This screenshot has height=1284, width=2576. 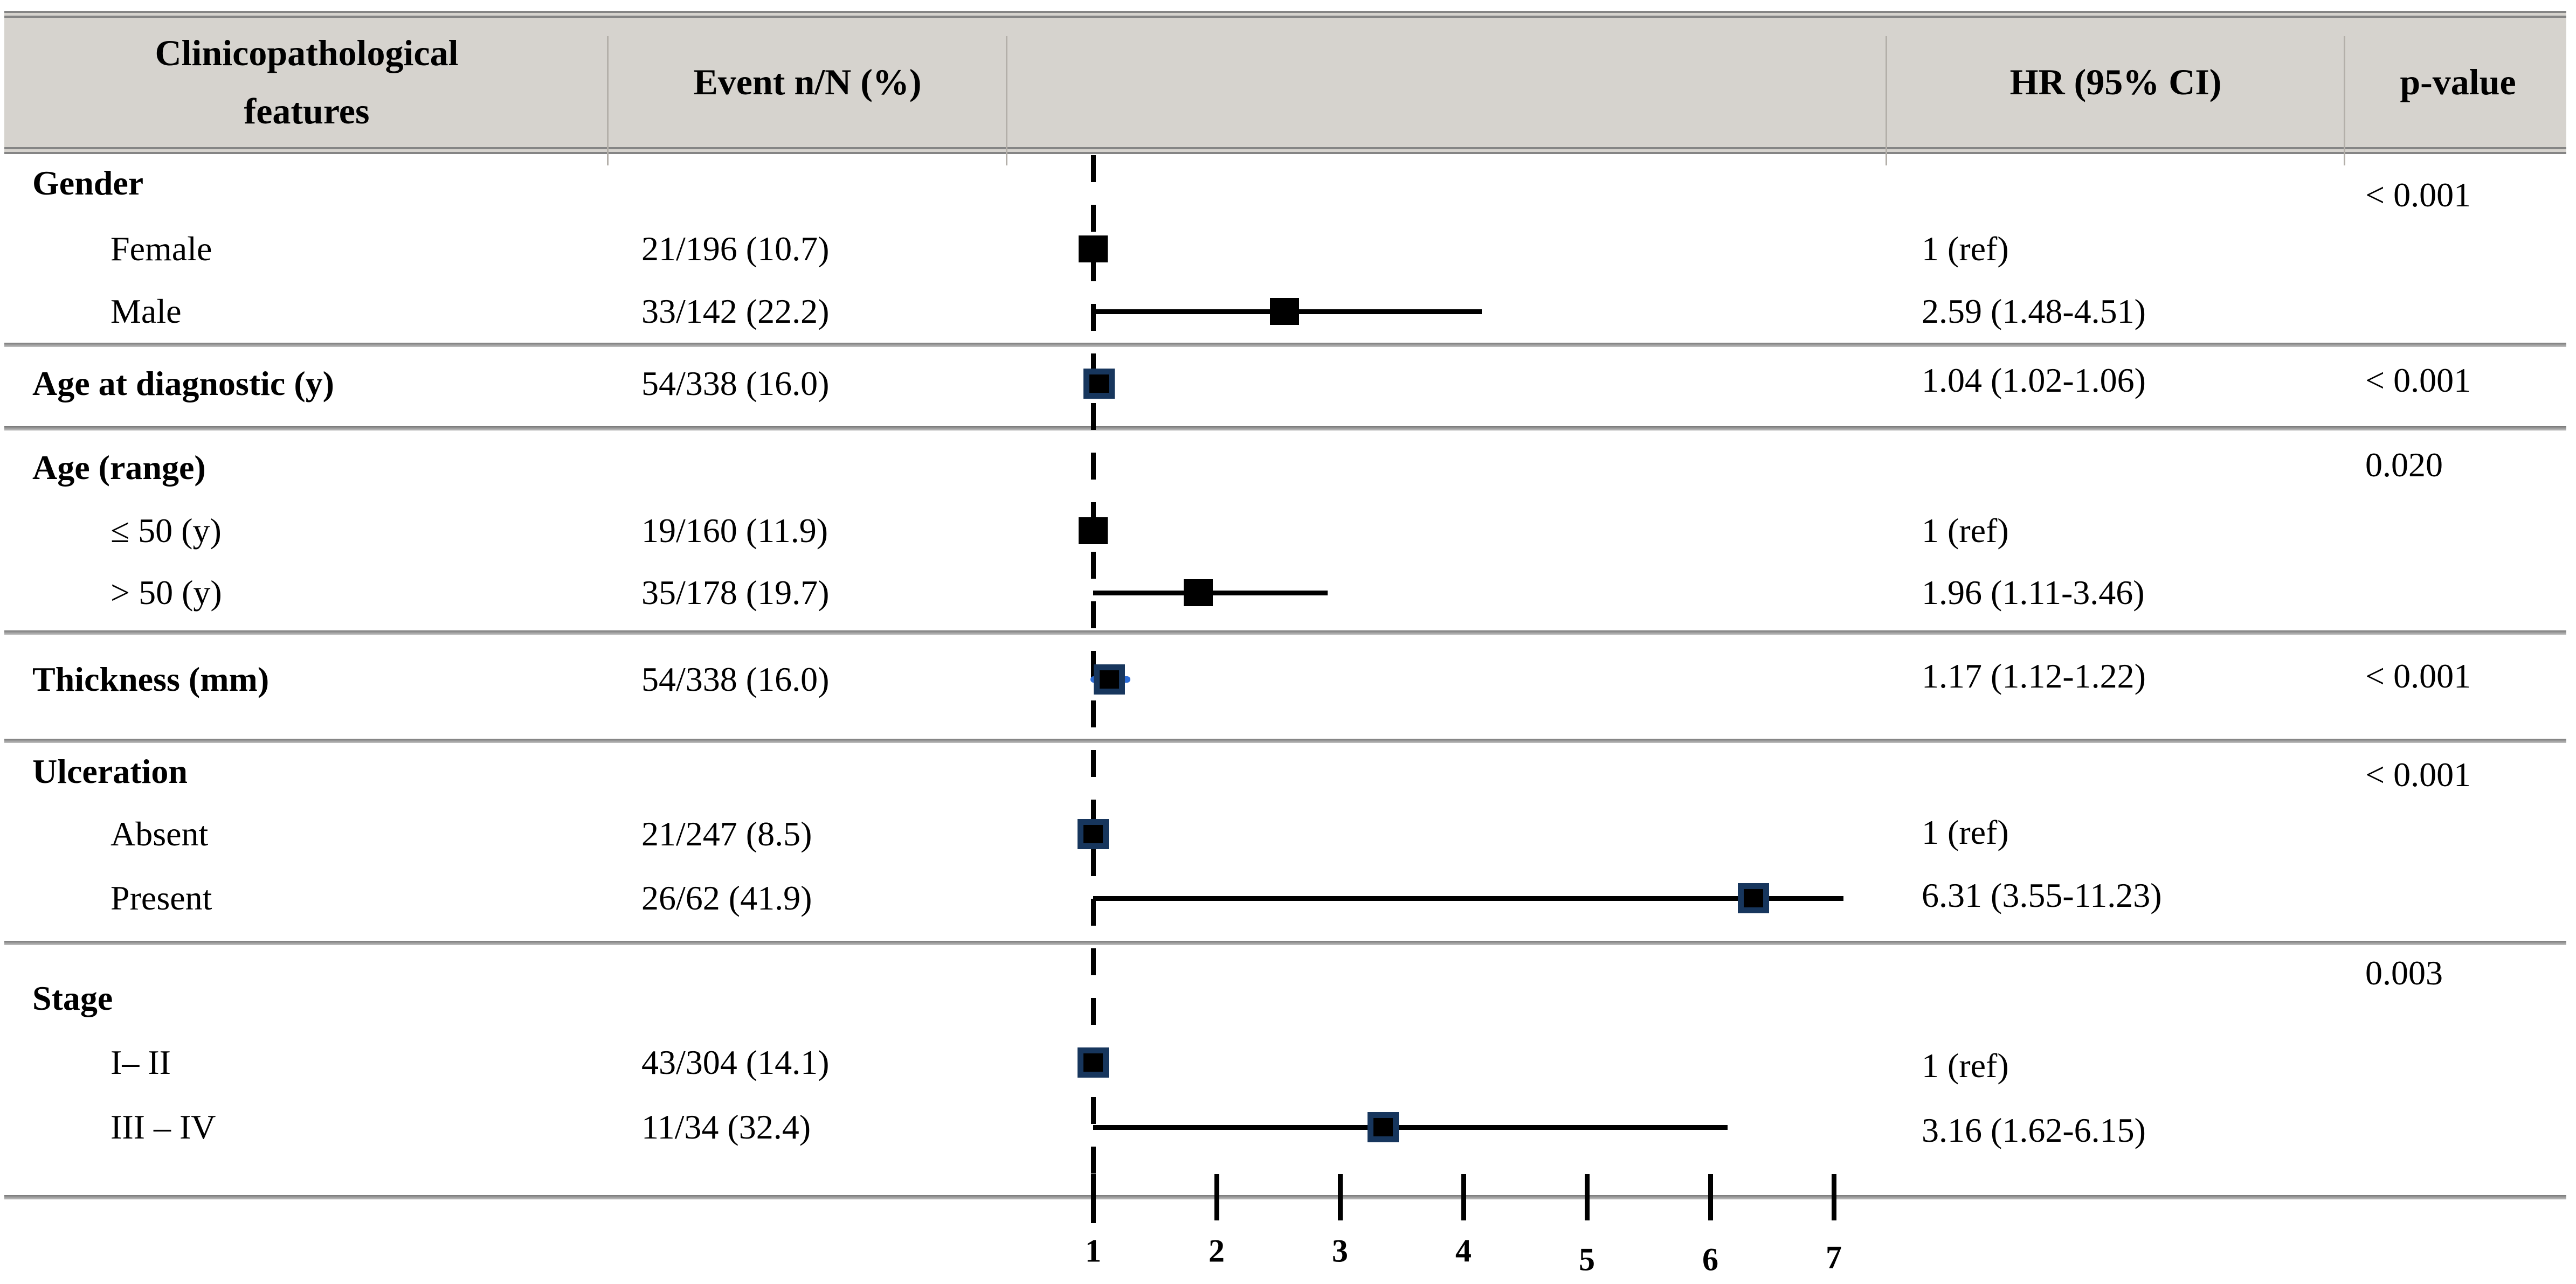 What do you see at coordinates (1834, 1257) in the screenshot?
I see `x-axis-tick-label: 7` at bounding box center [1834, 1257].